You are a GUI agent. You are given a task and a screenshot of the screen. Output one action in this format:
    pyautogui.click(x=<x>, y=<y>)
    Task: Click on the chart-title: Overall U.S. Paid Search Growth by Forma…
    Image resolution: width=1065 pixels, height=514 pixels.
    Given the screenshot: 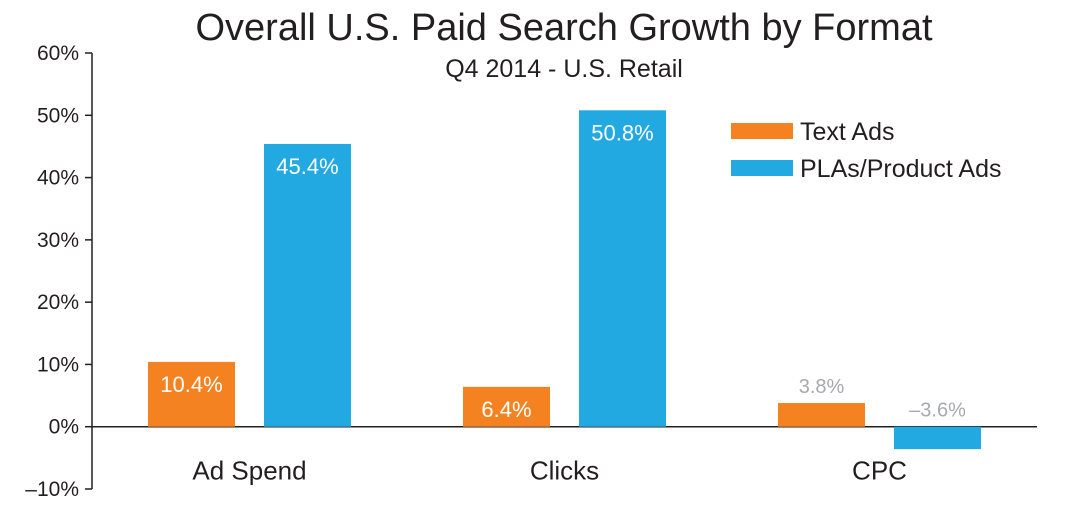 What is the action you would take?
    pyautogui.click(x=563, y=28)
    